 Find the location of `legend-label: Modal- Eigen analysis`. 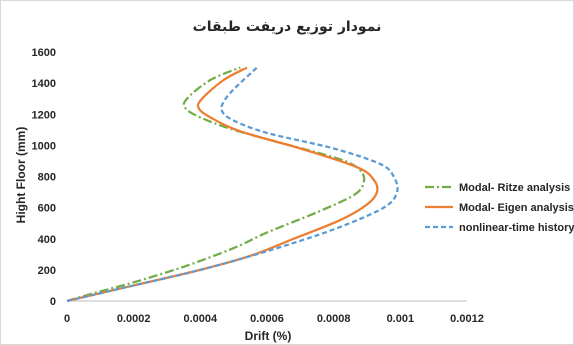

legend-label: Modal- Eigen analysis is located at coordinates (516, 208).